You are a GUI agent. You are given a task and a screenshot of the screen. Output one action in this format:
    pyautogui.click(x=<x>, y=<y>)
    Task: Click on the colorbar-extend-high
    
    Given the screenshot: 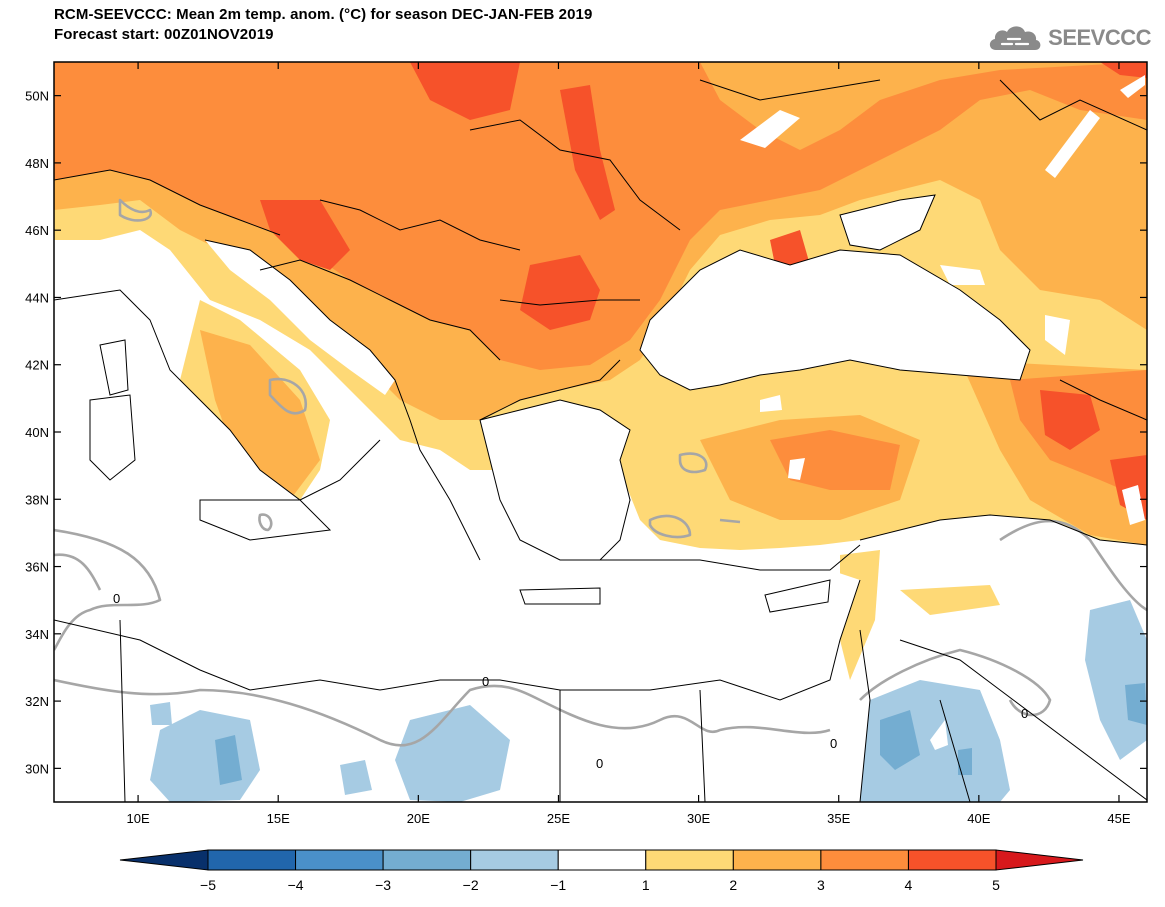 What is the action you would take?
    pyautogui.click(x=1039, y=860)
    